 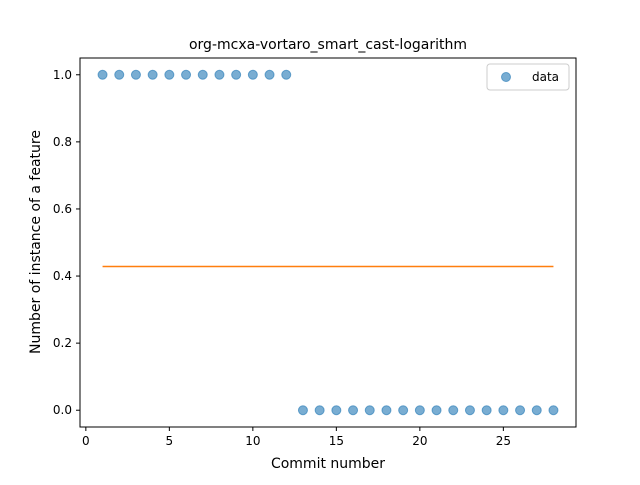 I want to click on y-tick-label: 0.8, so click(x=62, y=142).